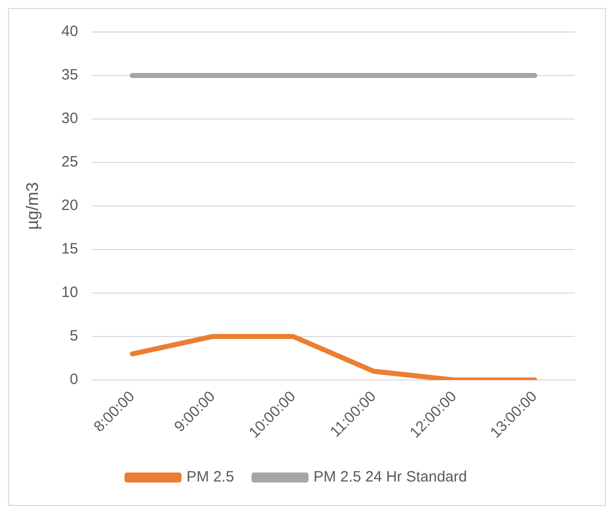 This screenshot has width=611, height=512. Describe the element at coordinates (69, 162) in the screenshot. I see `y-tick-label: 25` at that location.